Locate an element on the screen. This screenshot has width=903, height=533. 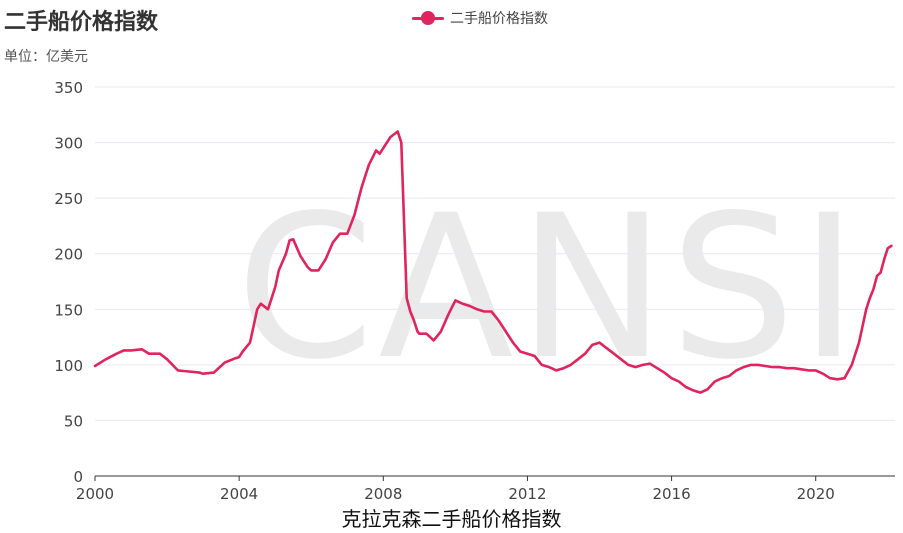
x-tick-label: 2012 is located at coordinates (527, 494).